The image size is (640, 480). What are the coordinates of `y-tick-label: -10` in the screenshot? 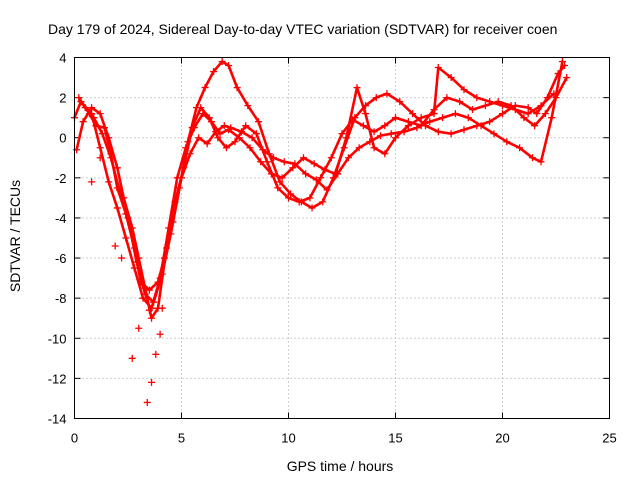 It's located at (57, 338).